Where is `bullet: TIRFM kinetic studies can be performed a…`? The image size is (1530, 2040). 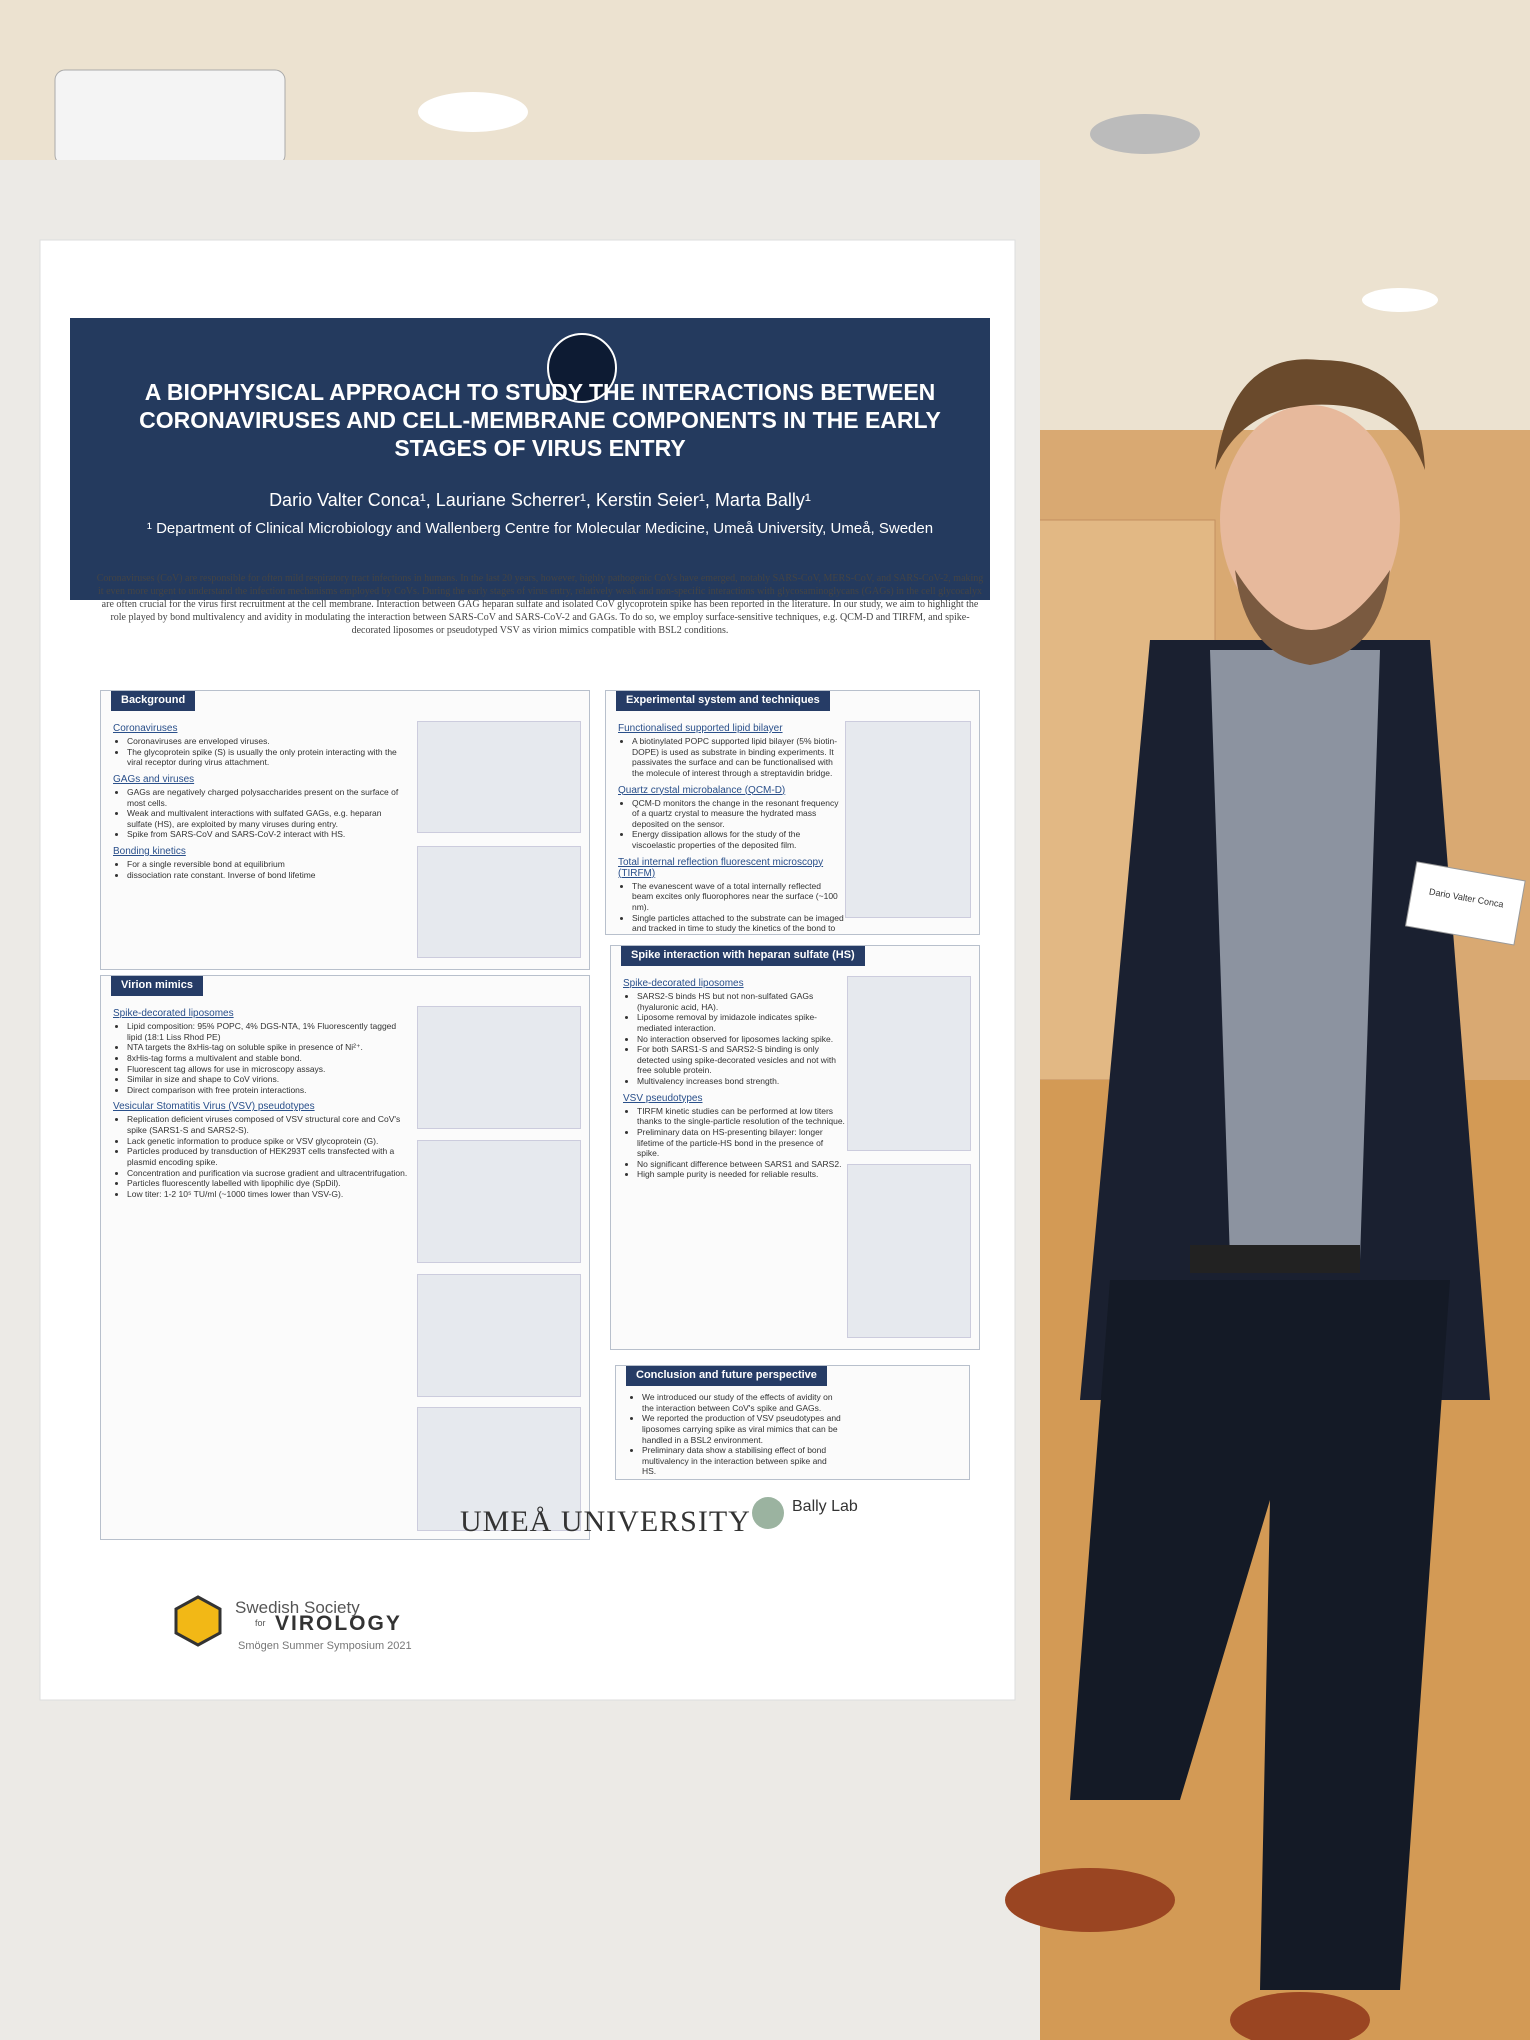 bullet: TIRFM kinetic studies can be performed a… is located at coordinates (741, 1116).